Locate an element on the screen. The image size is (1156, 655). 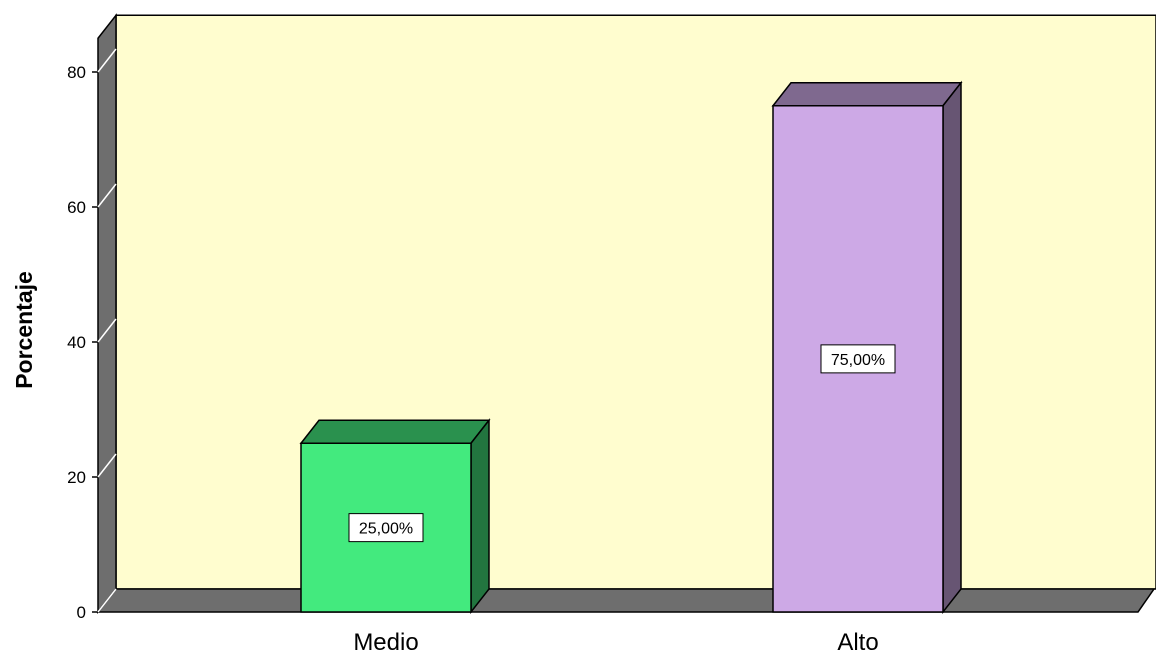
data-label: 75,00% is located at coordinates (858, 360).